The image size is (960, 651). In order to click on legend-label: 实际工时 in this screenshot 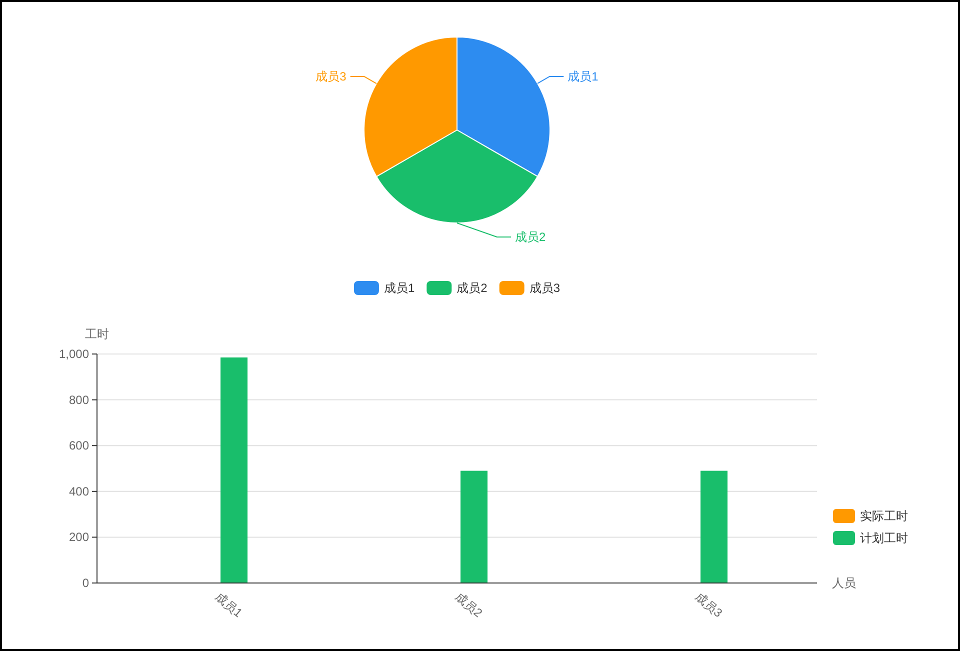, I will do `click(884, 516)`.